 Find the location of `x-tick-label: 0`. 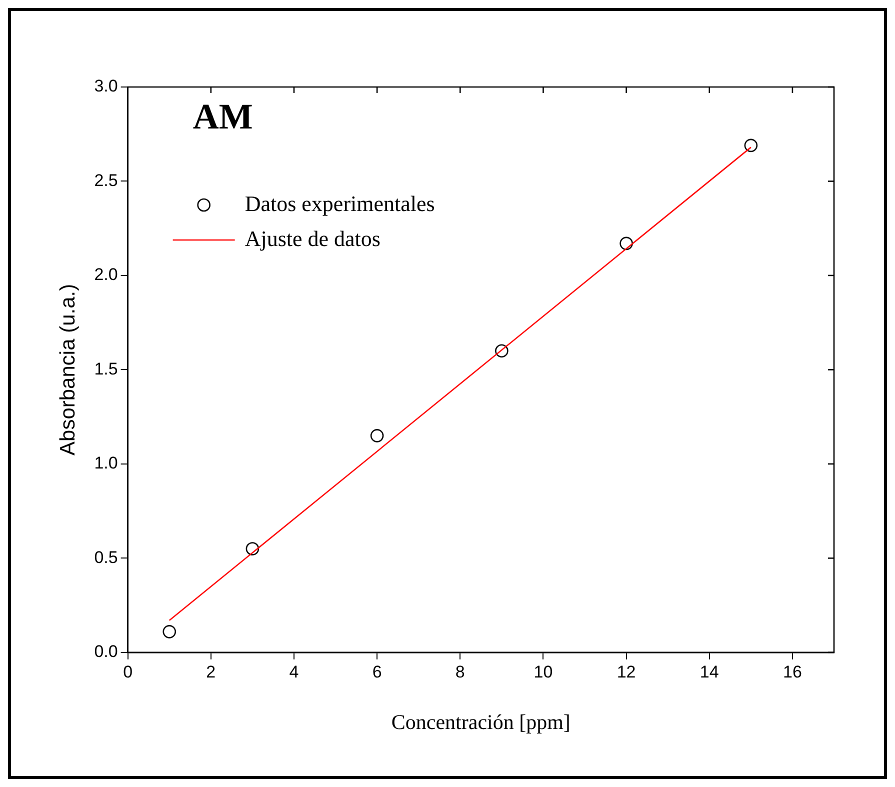

x-tick-label: 0 is located at coordinates (128, 672).